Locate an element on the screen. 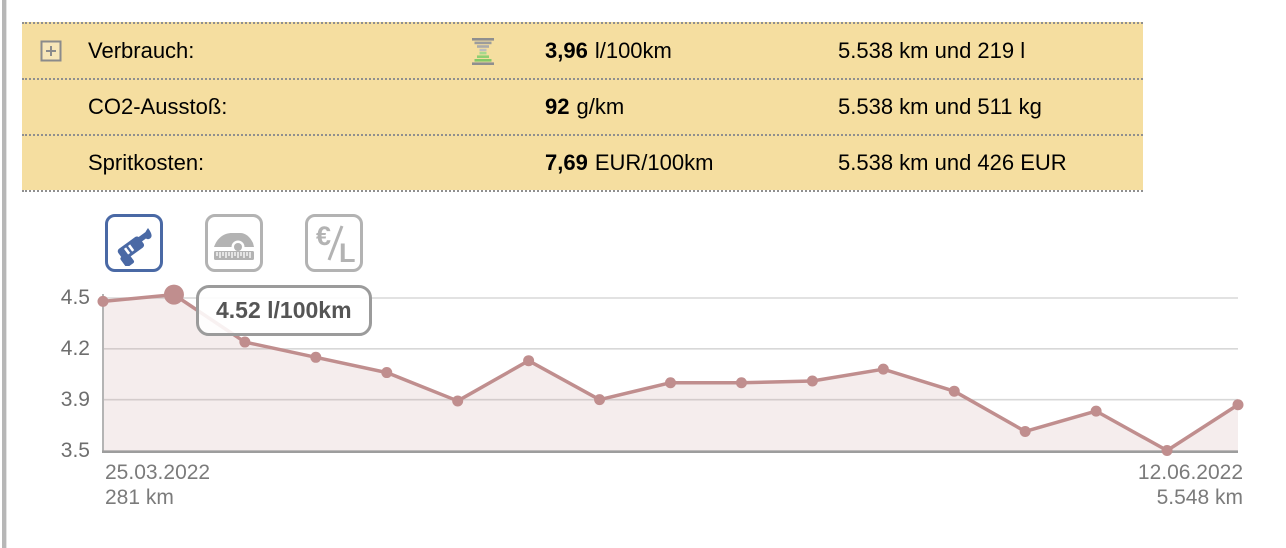 The image size is (1286, 548). chart-mode-toolbar: € L is located at coordinates (234, 243).